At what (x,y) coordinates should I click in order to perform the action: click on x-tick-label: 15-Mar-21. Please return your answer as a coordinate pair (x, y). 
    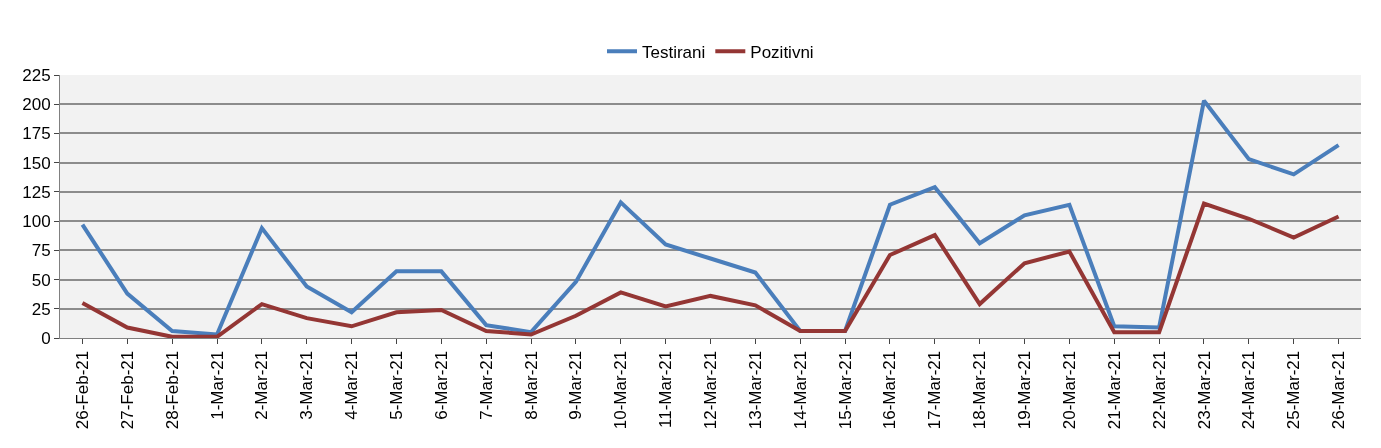
    Looking at the image, I should click on (845, 390).